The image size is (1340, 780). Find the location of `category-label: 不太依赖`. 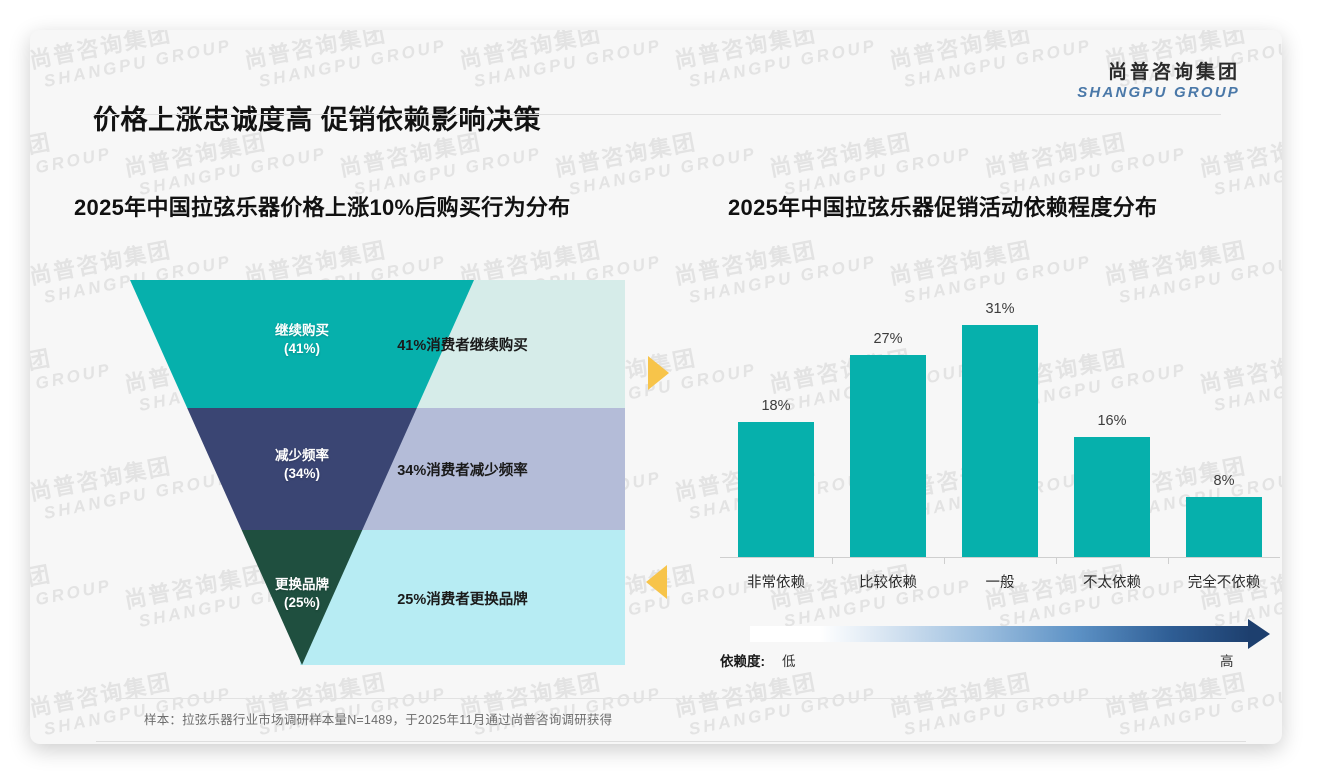

category-label: 不太依赖 is located at coordinates (1112, 583).